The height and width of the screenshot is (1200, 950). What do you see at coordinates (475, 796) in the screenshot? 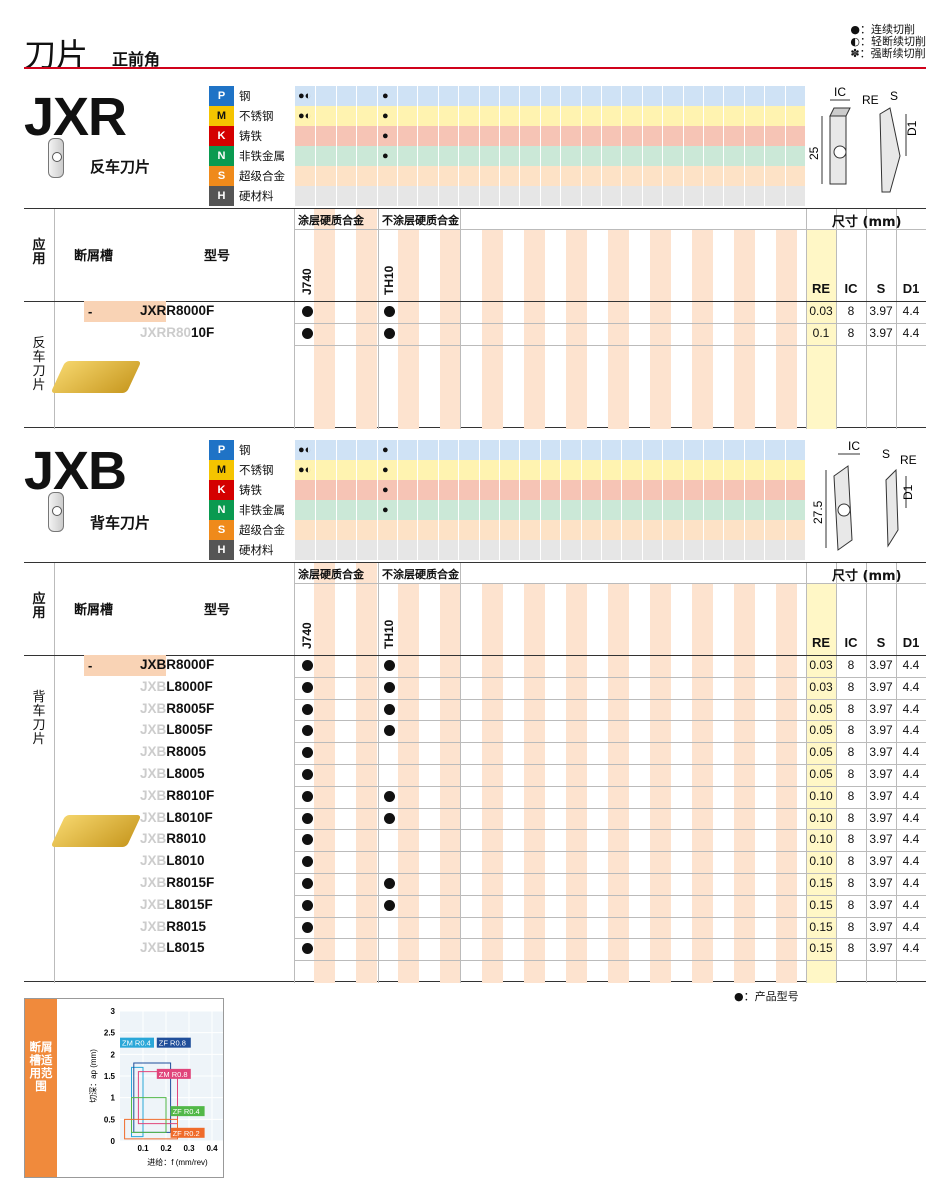
I see `table-row: JXBR8010F 0.10 8 3.97 4.4` at bounding box center [475, 796].